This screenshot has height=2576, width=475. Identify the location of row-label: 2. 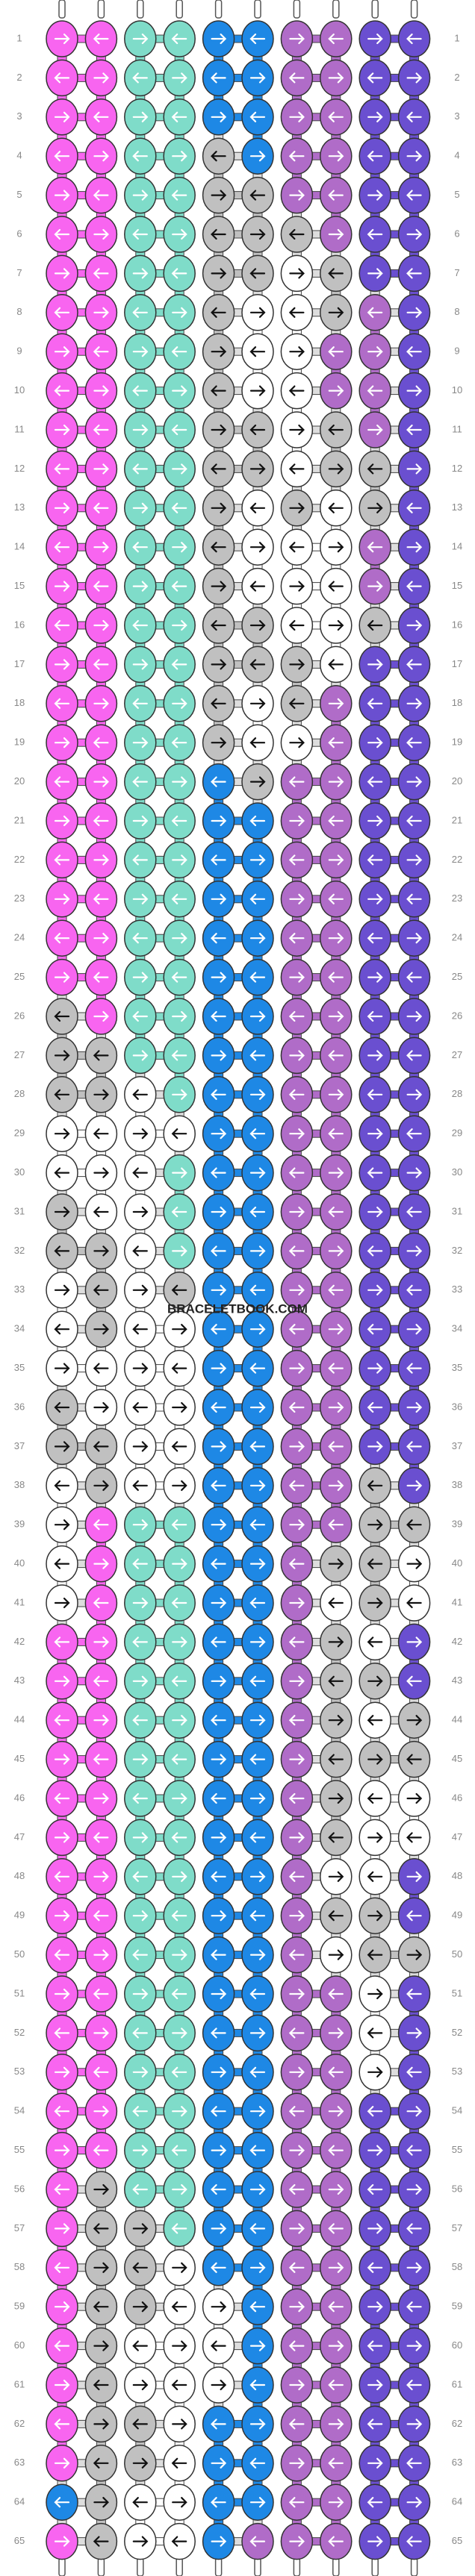
(19, 77).